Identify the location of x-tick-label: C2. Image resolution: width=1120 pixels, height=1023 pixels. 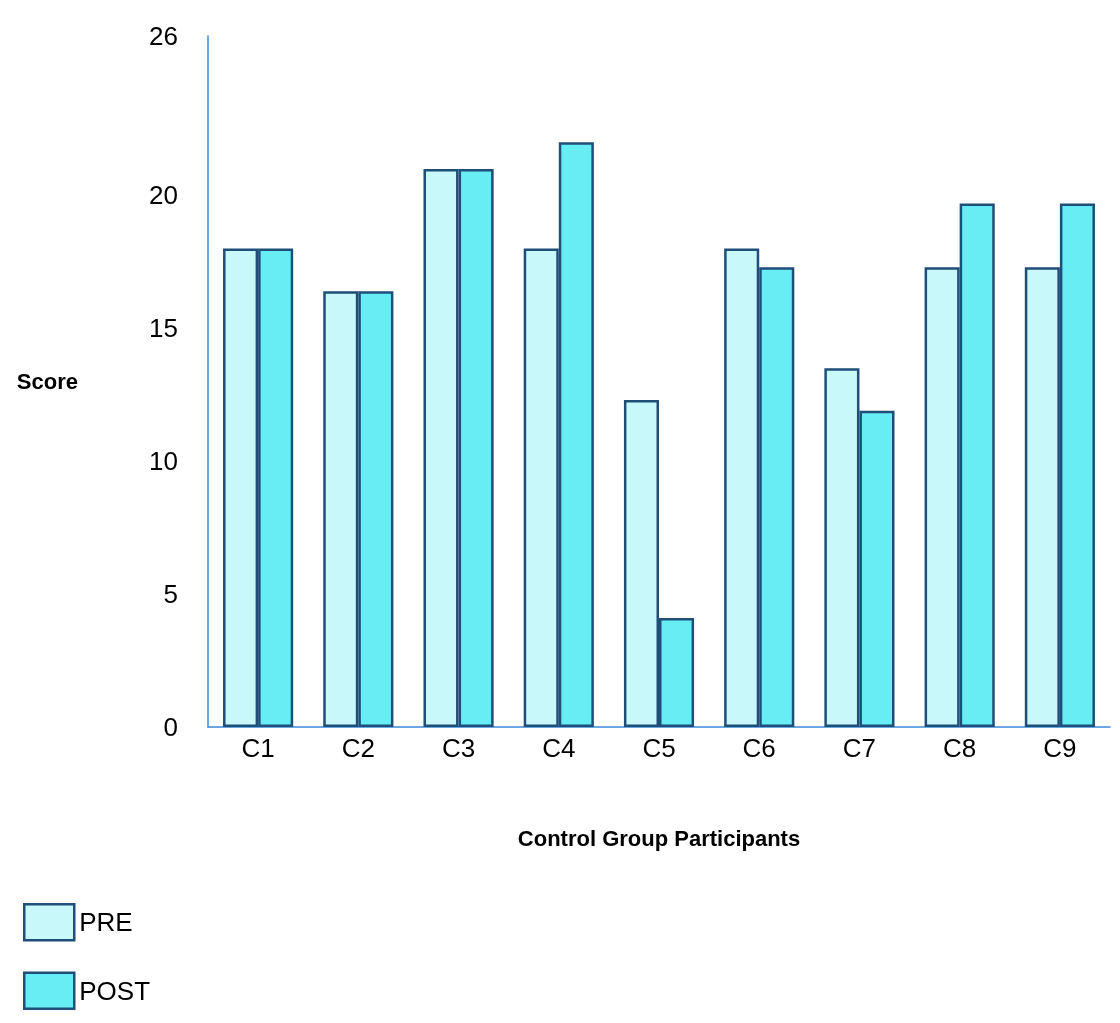
(358, 748).